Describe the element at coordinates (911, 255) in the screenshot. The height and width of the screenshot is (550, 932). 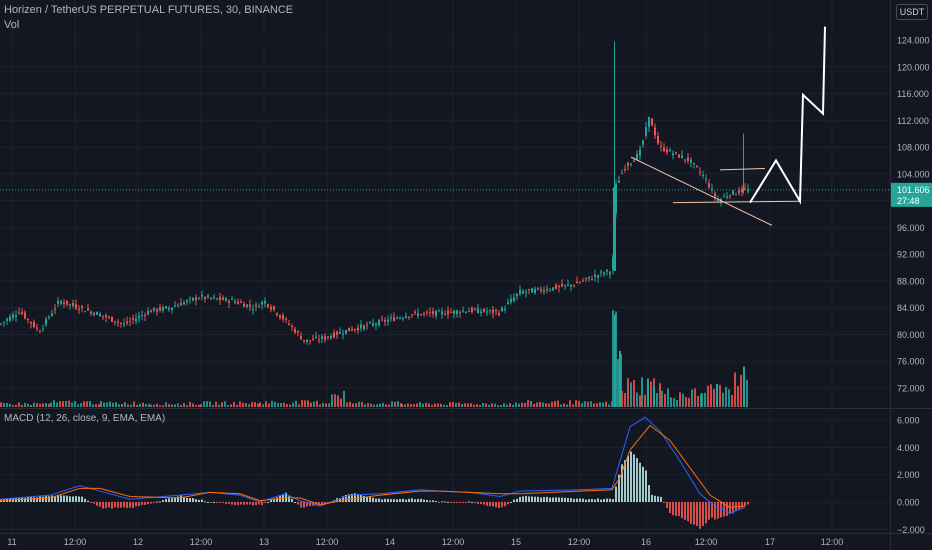
I see `price-tick-label: 92.000` at that location.